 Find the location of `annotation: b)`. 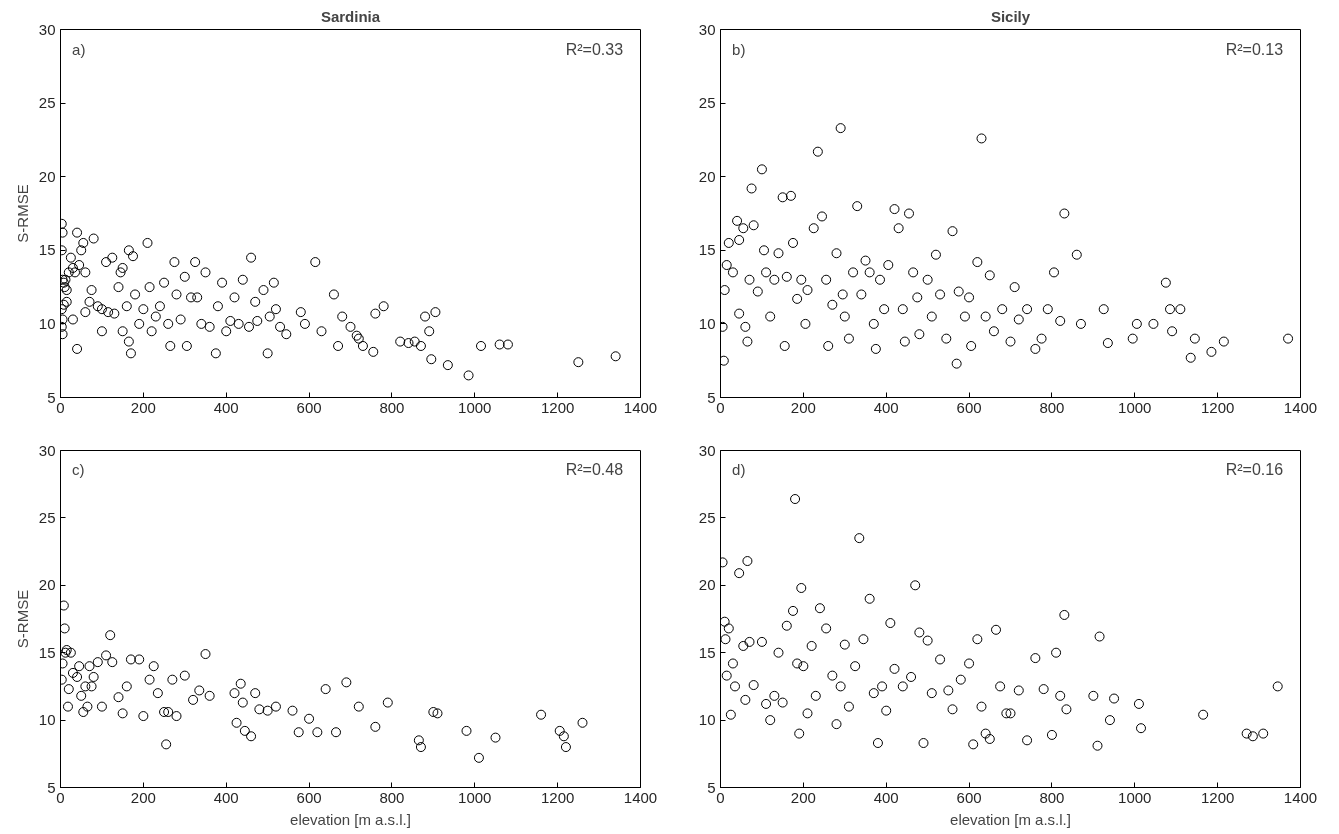

annotation: b) is located at coordinates (739, 49).